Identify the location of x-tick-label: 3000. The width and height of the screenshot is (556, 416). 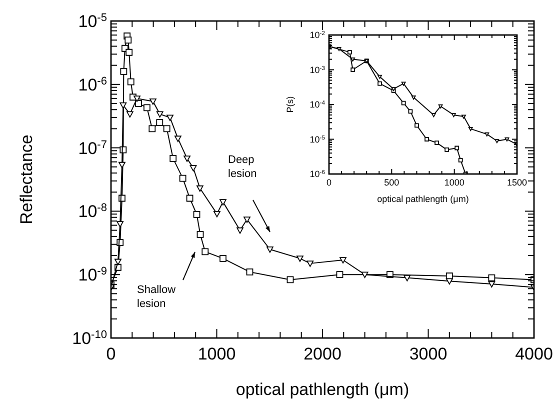
(428, 354).